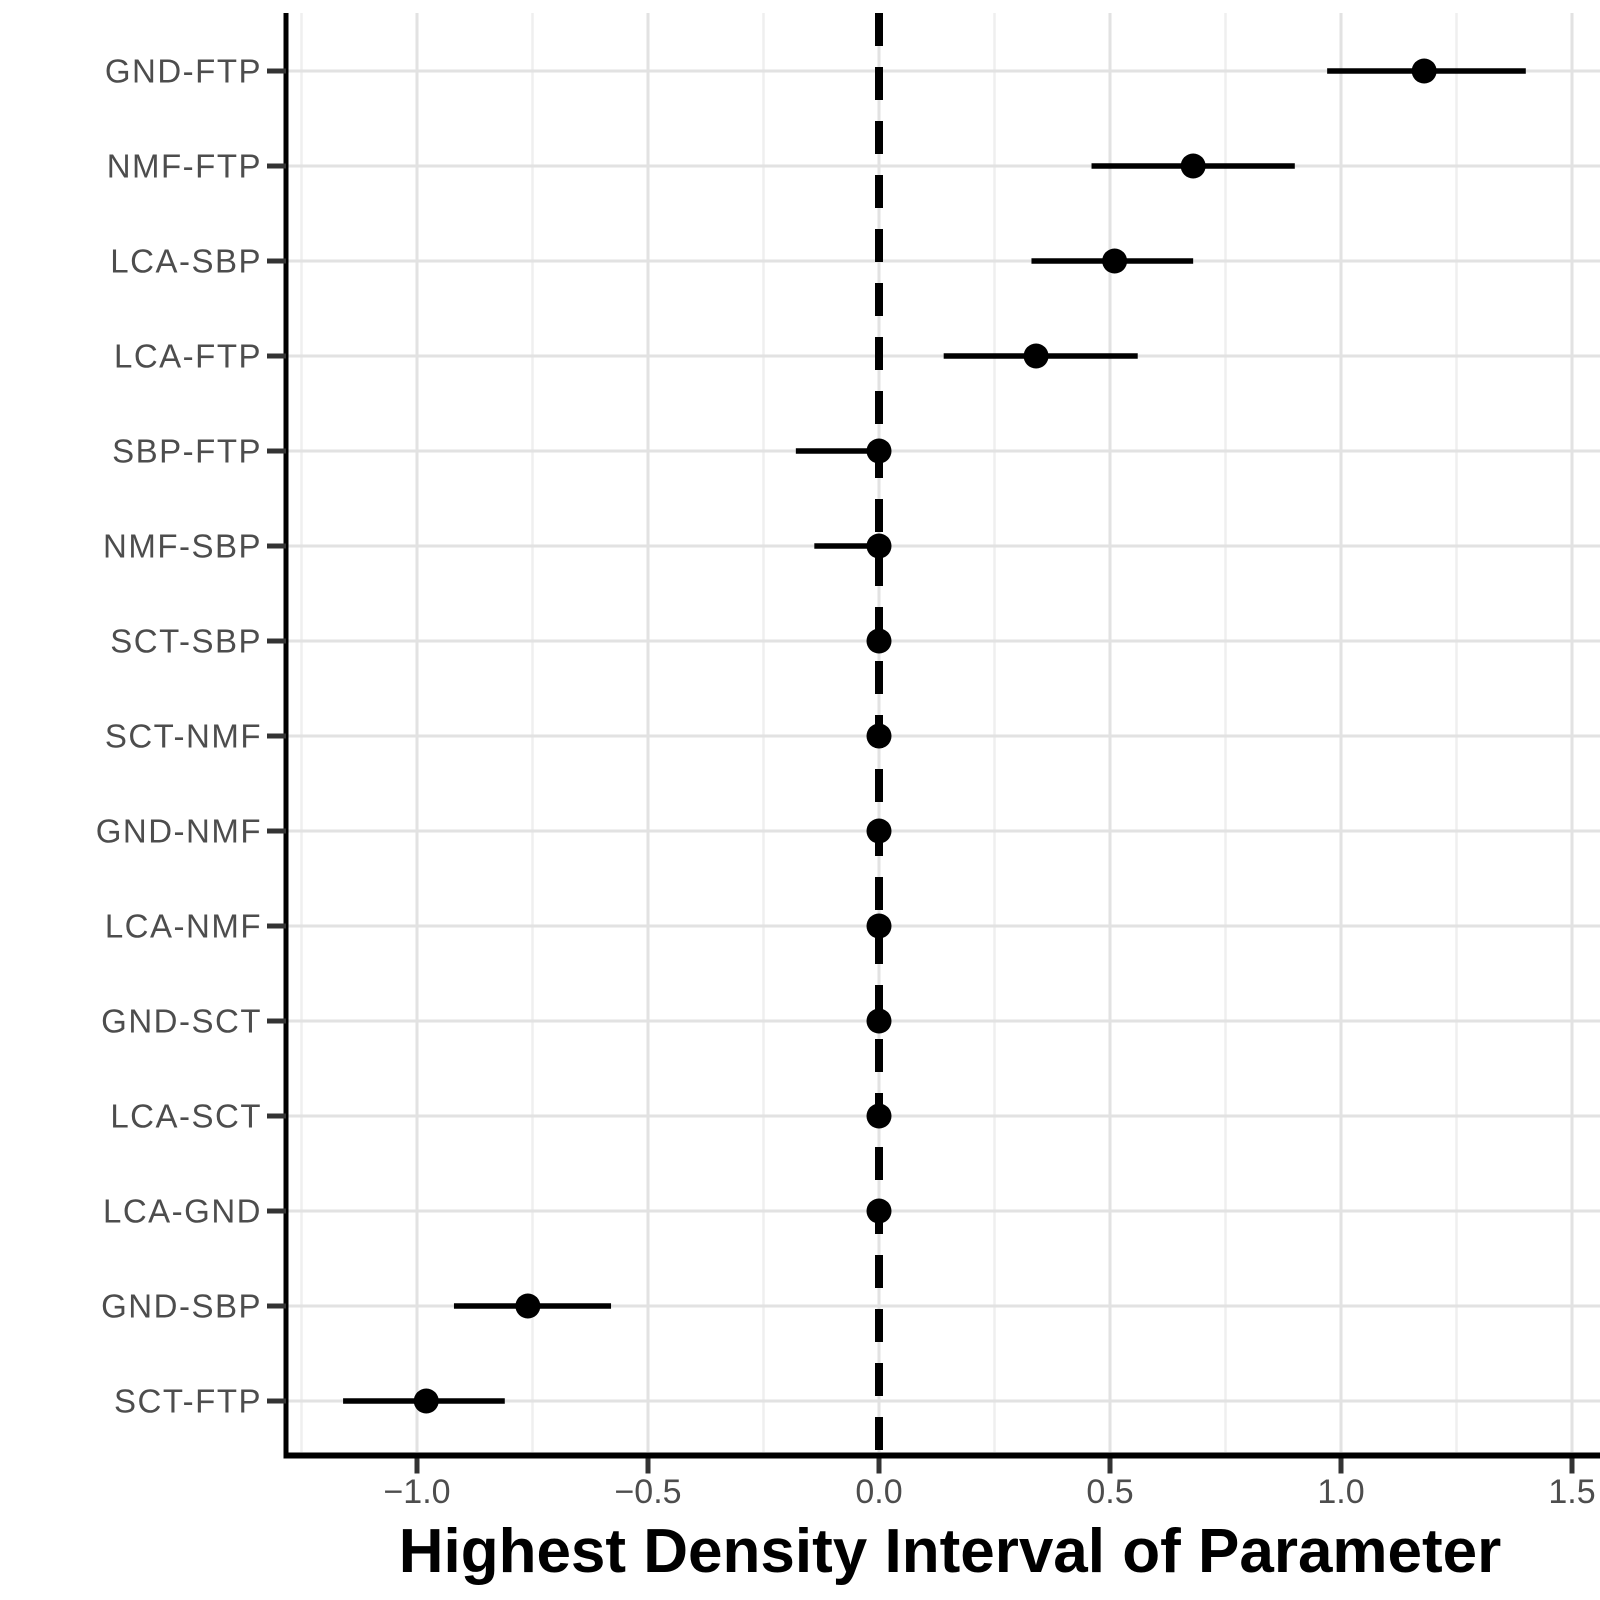 Image resolution: width=1600 pixels, height=1600 pixels. What do you see at coordinates (186, 1116) in the screenshot?
I see `y-axis-label: LCA-SCT` at bounding box center [186, 1116].